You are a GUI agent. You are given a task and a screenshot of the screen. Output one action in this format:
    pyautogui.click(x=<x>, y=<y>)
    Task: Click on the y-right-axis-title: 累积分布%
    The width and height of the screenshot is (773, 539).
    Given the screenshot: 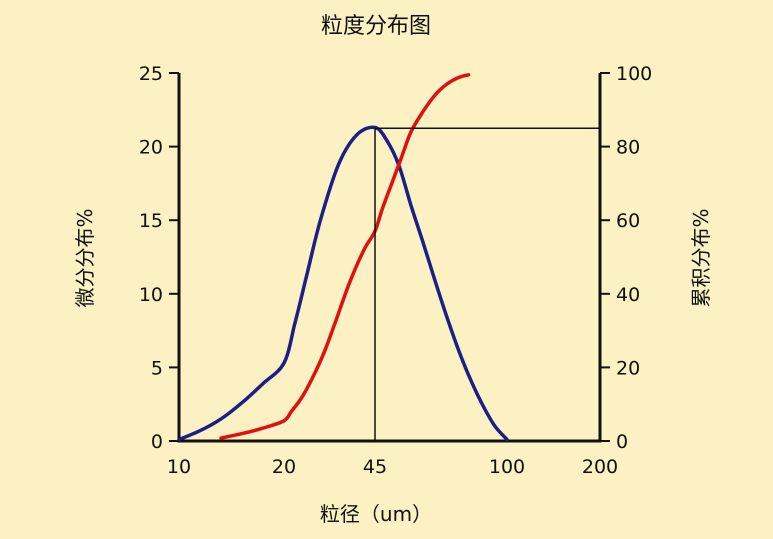 What is the action you would take?
    pyautogui.click(x=701, y=257)
    